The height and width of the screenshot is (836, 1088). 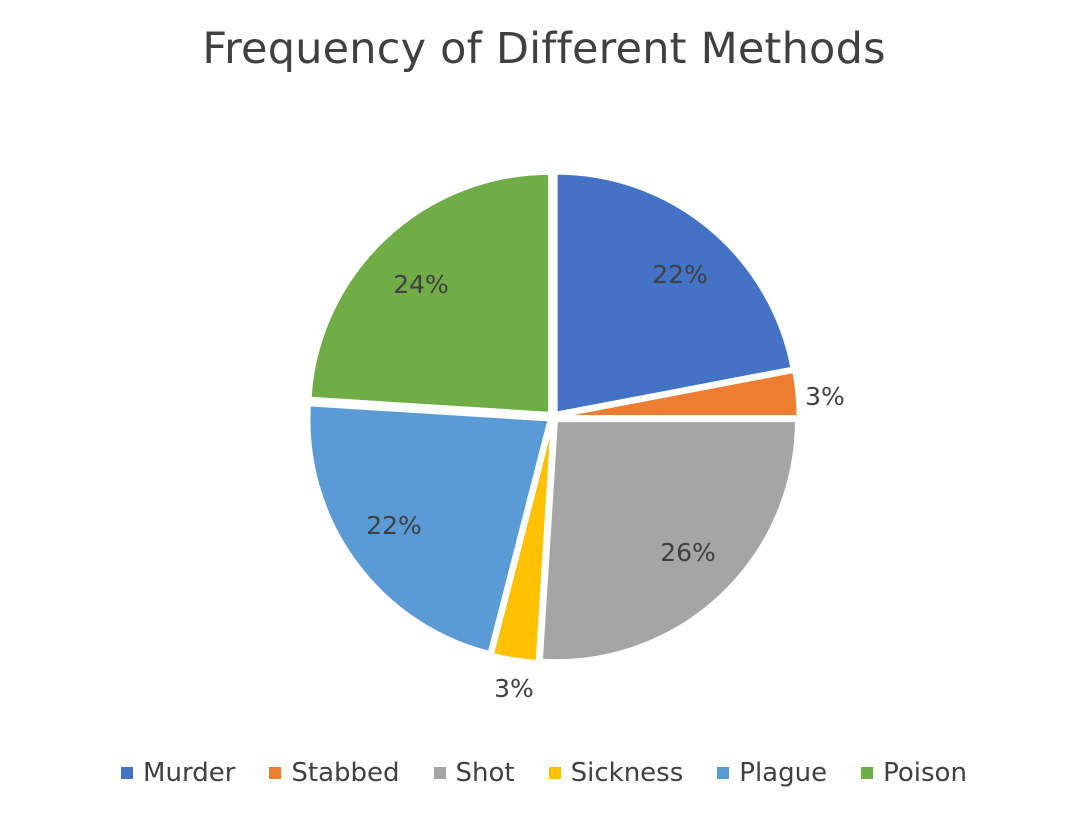 I want to click on legend-label: Poison, so click(x=925, y=773).